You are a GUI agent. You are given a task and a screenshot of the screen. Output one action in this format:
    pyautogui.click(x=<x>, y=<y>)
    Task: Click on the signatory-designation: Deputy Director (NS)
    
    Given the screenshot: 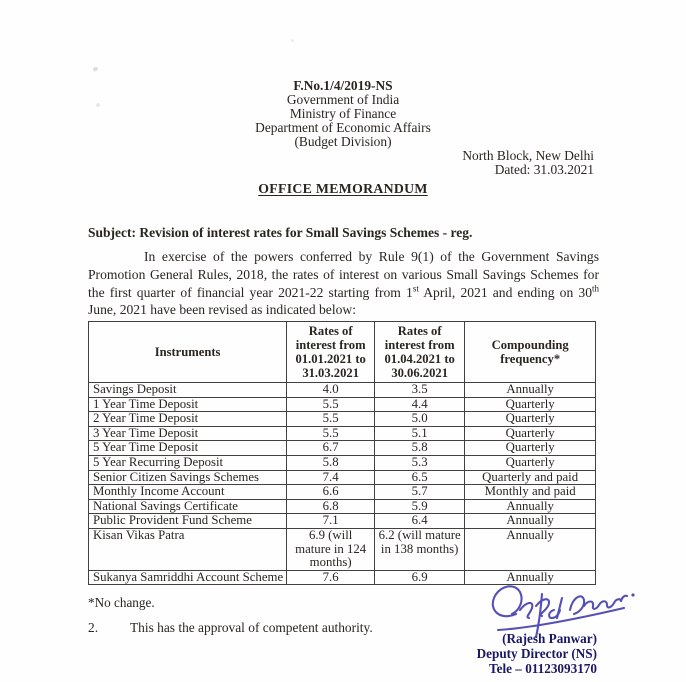 What is the action you would take?
    pyautogui.click(x=536, y=653)
    